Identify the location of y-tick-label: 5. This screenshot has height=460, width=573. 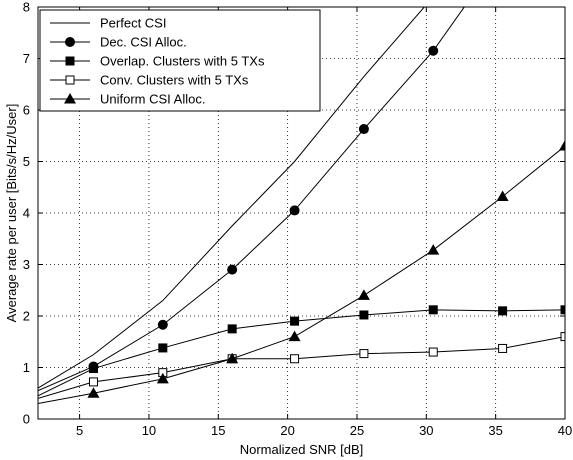
(26, 161).